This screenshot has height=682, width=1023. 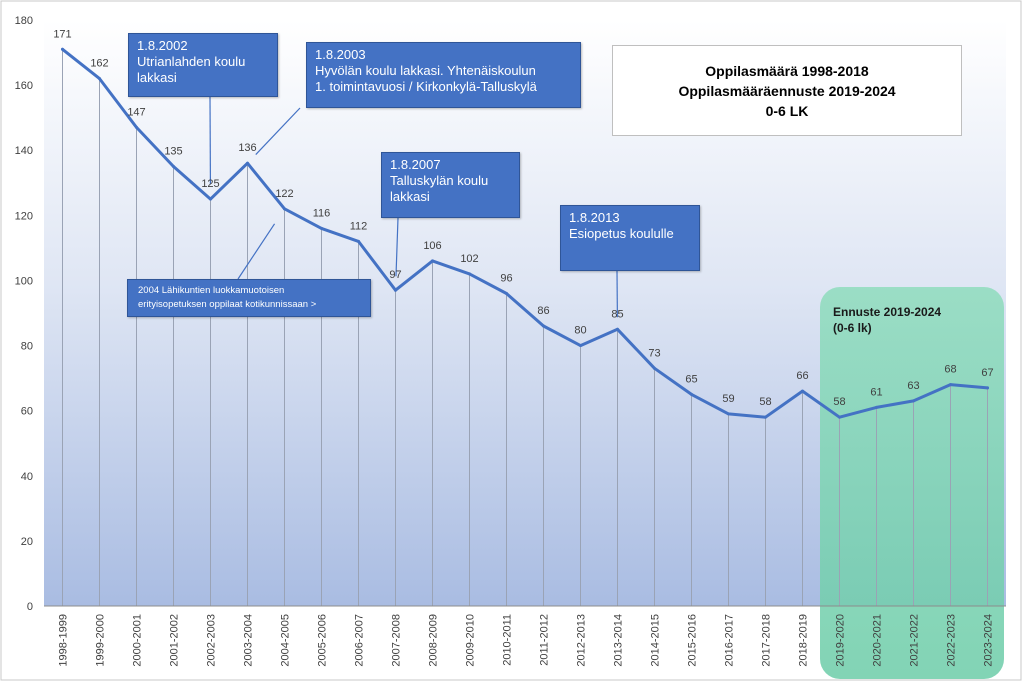 What do you see at coordinates (397, 640) in the screenshot?
I see `x-tick-label: 2007-2008` at bounding box center [397, 640].